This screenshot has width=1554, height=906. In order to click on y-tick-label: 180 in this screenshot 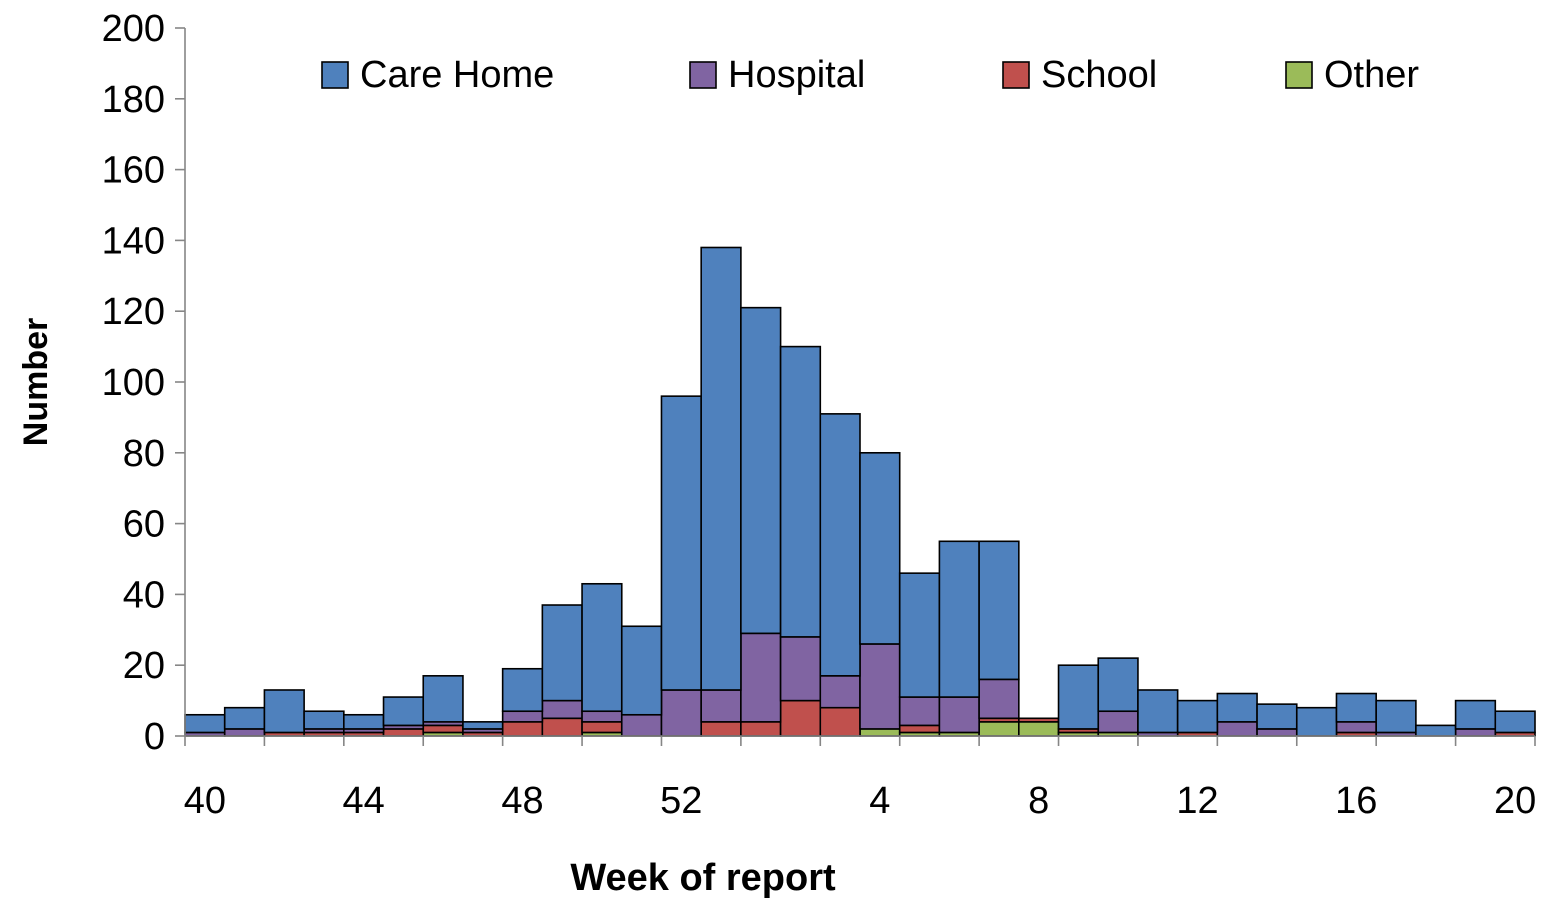, I will do `click(133, 100)`.